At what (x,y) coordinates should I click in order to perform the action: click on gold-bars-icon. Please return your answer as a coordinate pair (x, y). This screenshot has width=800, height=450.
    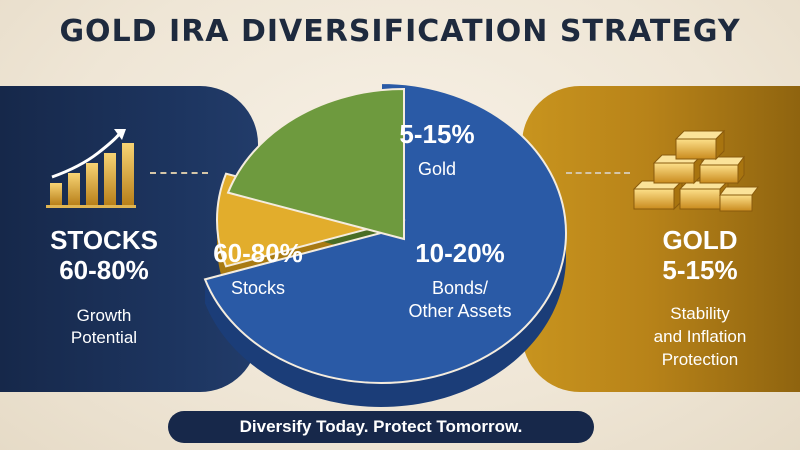
    Looking at the image, I should click on (695, 170).